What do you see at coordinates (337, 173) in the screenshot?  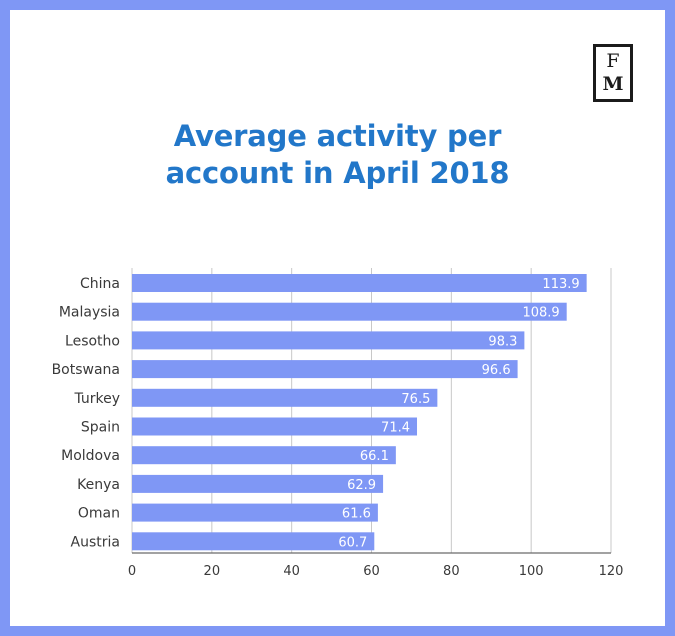 I see `chart-title-line-2: account in April 2018` at bounding box center [337, 173].